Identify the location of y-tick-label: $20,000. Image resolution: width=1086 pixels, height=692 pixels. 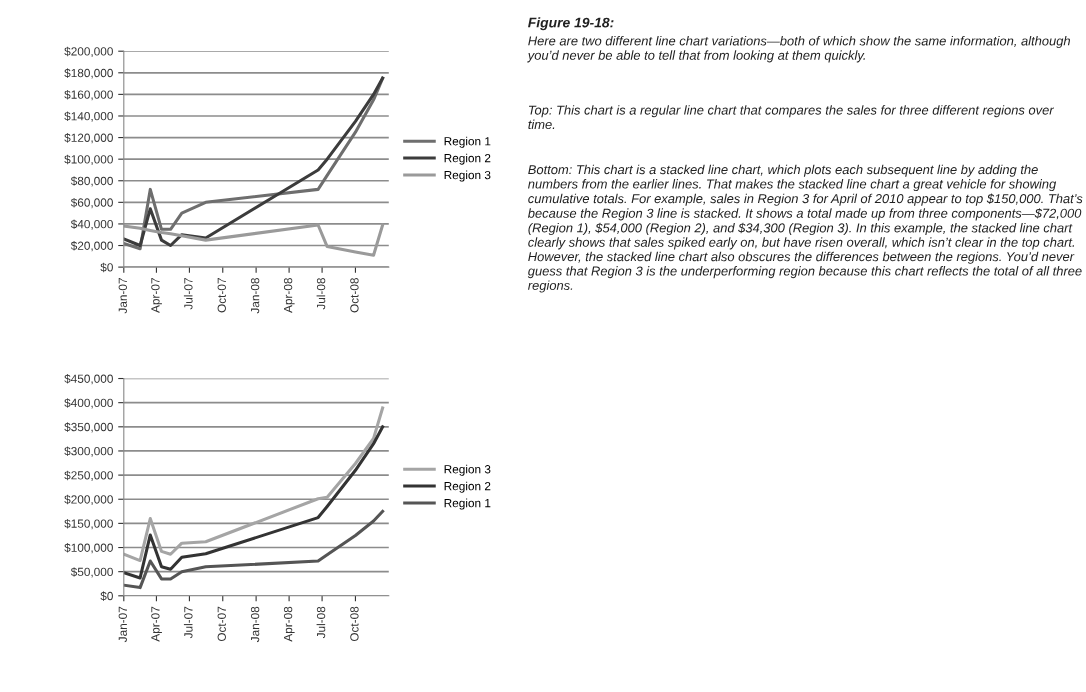
(91, 246).